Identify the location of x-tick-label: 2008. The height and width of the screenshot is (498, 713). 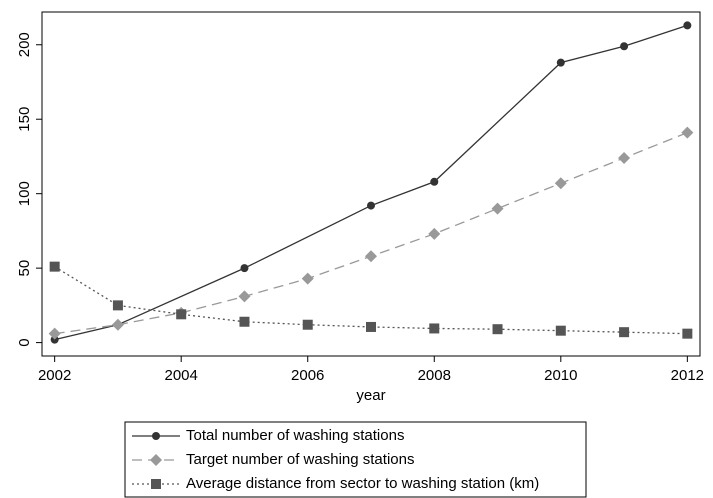
(434, 375).